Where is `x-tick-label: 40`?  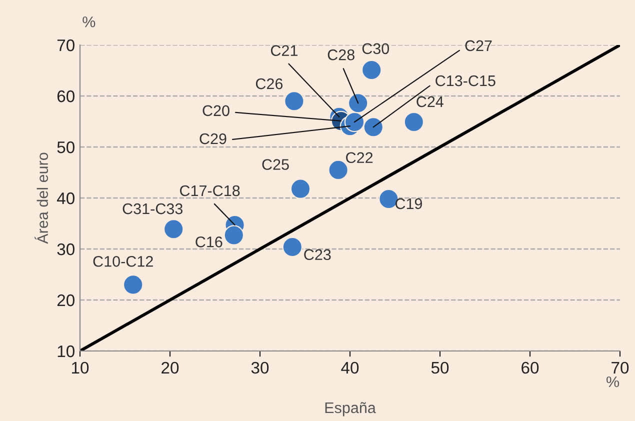
x-tick-label: 40 is located at coordinates (350, 368).